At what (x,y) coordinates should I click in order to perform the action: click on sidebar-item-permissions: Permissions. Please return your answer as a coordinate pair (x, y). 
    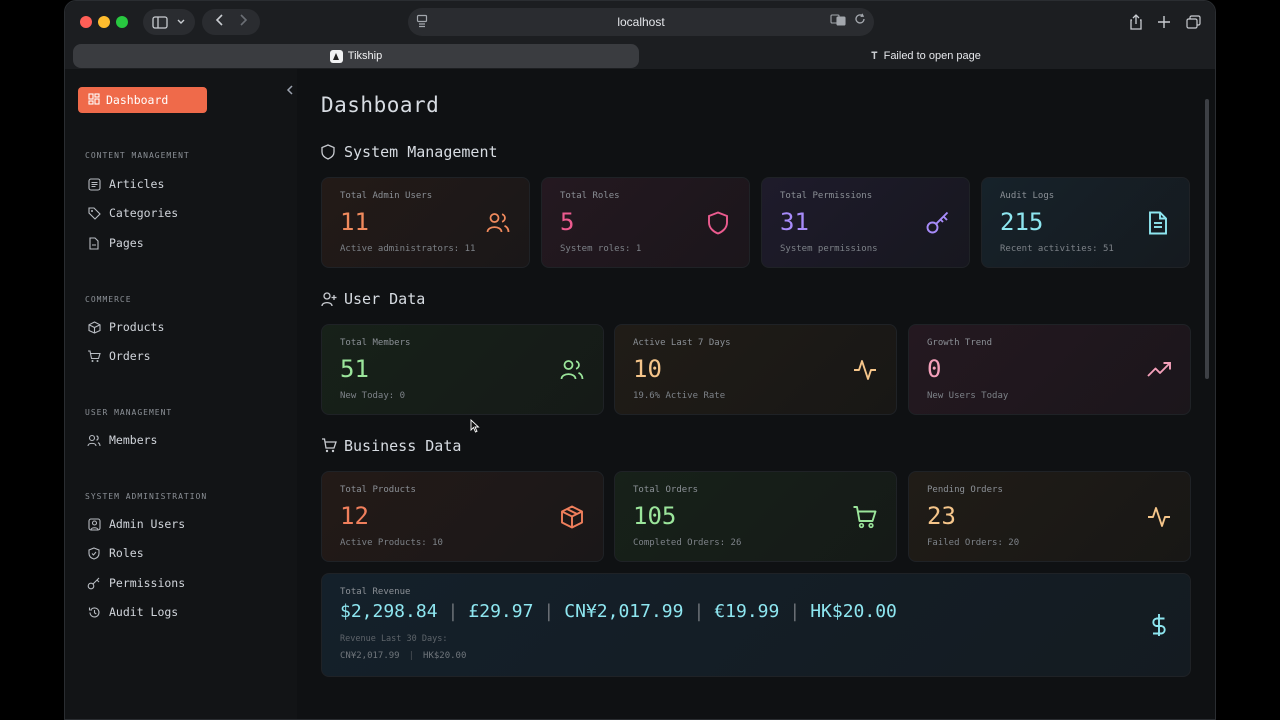
    Looking at the image, I should click on (136, 583).